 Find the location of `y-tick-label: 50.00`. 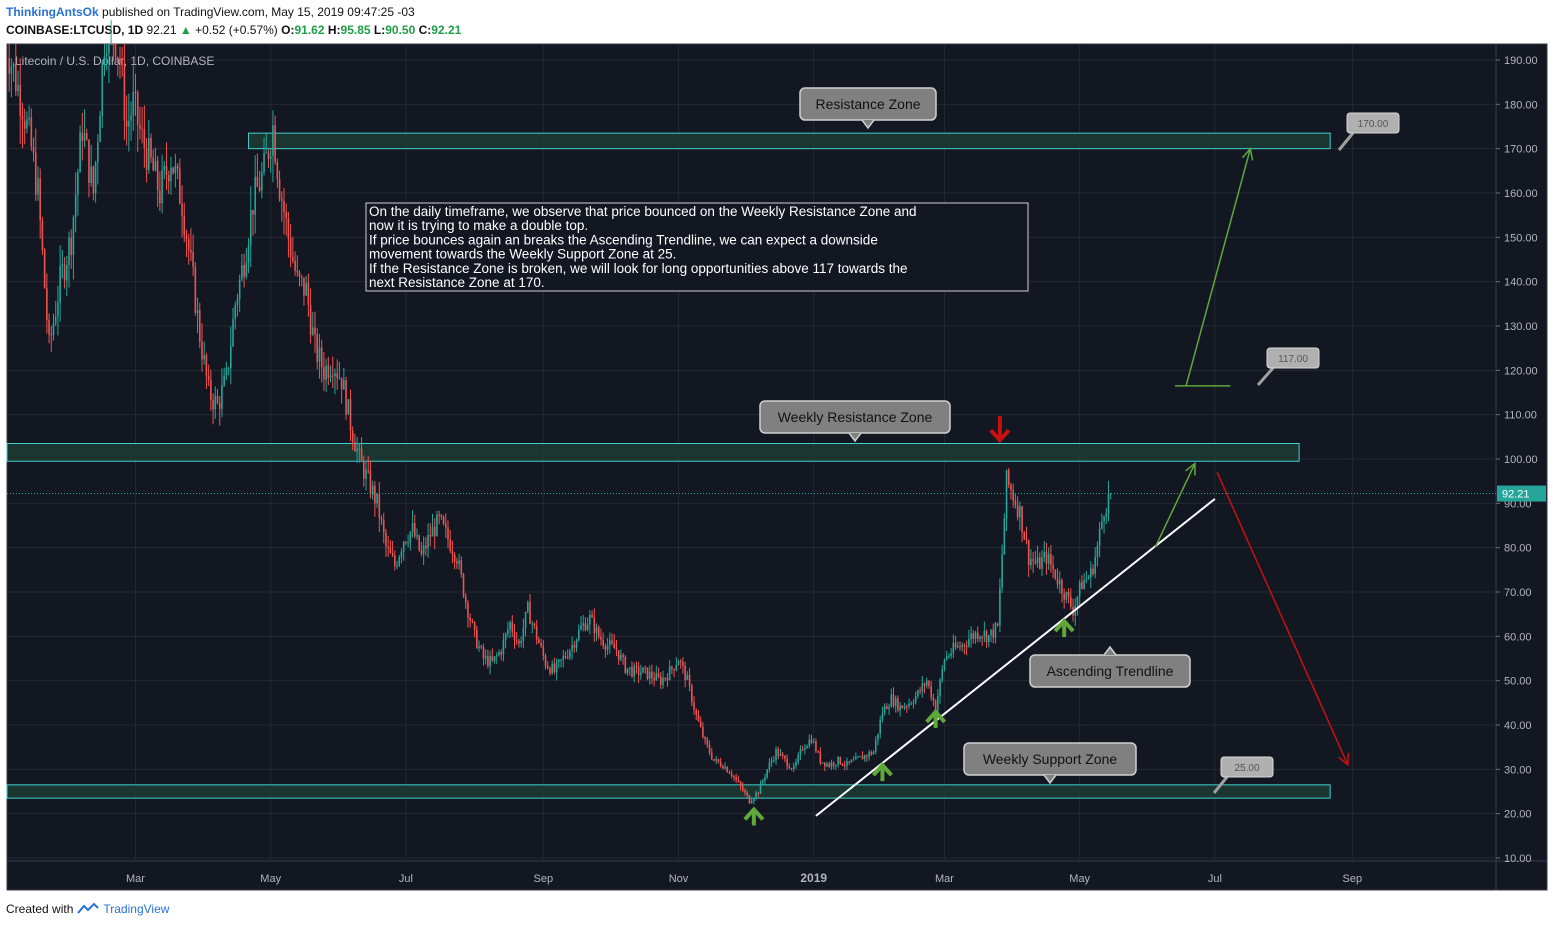

y-tick-label: 50.00 is located at coordinates (1518, 682).